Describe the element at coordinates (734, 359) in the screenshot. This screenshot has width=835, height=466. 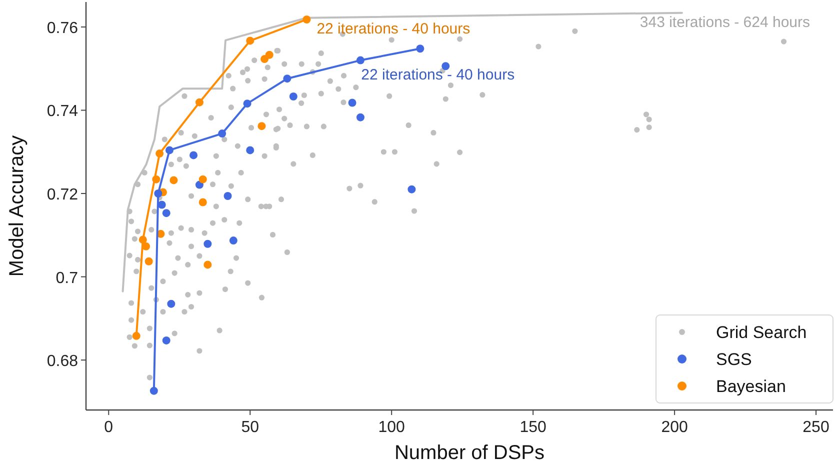
I see `legend-label: SGS` at that location.